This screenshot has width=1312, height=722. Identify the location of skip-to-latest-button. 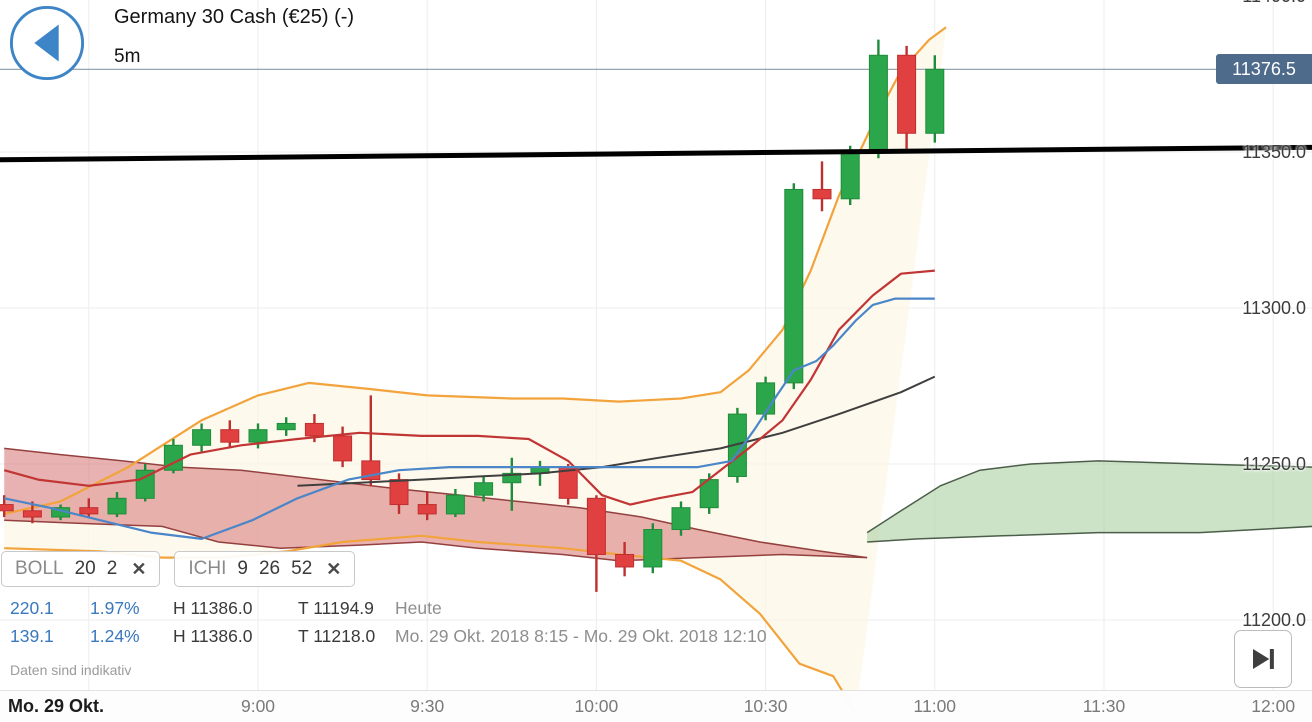
(1263, 659).